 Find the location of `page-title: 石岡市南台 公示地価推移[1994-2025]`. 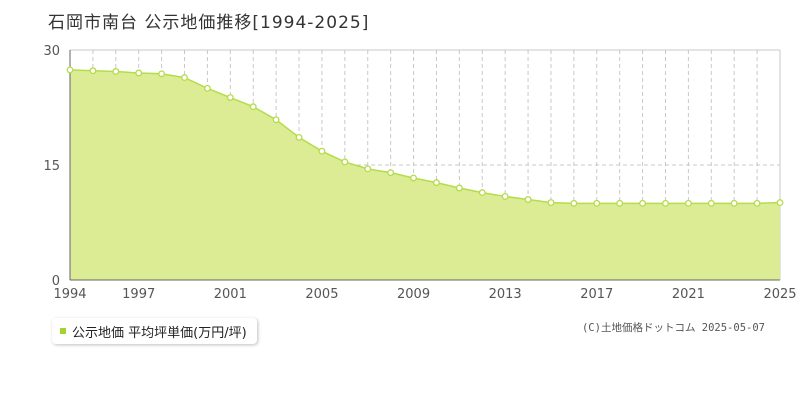

page-title: 石岡市南台 公示地価推移[1994-2025] is located at coordinates (209, 23).